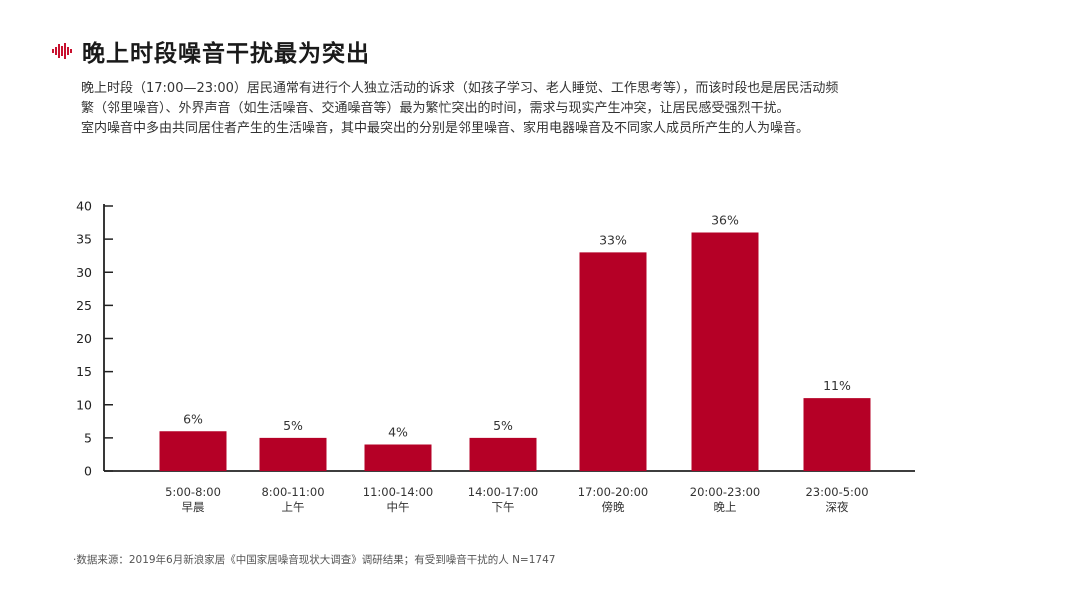 Image resolution: width=1080 pixels, height=610 pixels. What do you see at coordinates (84, 239) in the screenshot?
I see `y-tick-label: 35` at bounding box center [84, 239].